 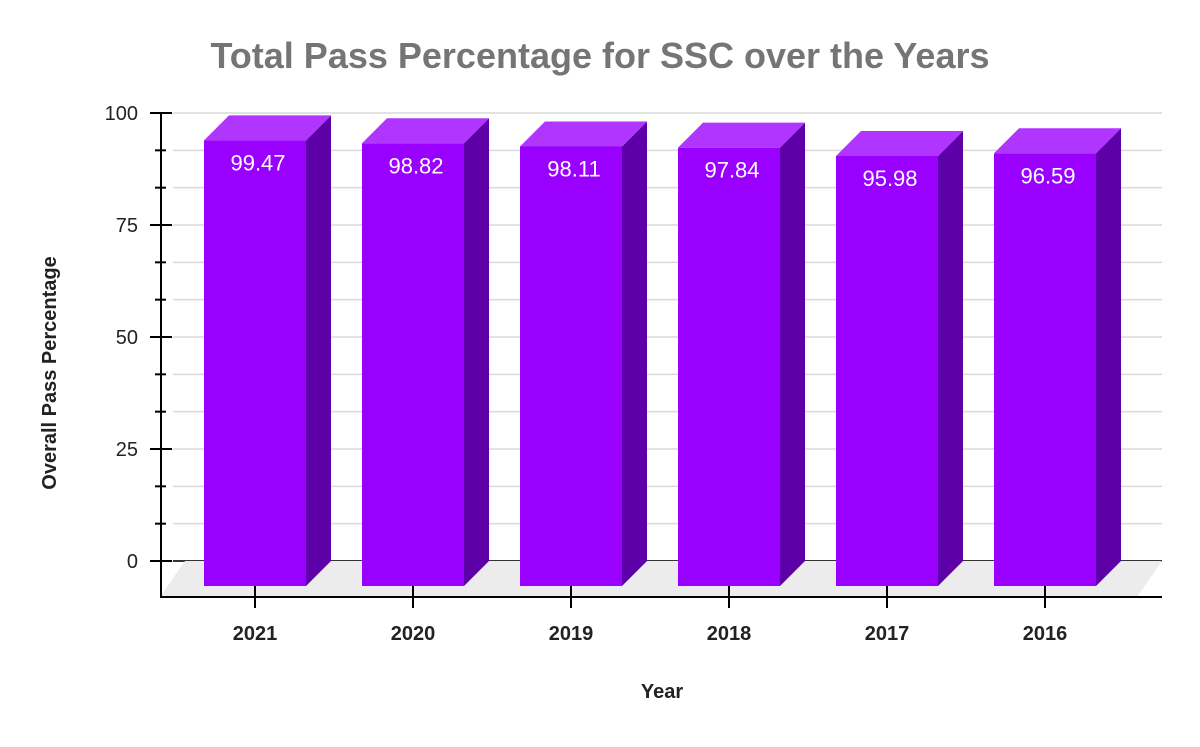 I want to click on x-axis: 2021 2020 2019 2018 2017 2016, so click(x=661, y=615).